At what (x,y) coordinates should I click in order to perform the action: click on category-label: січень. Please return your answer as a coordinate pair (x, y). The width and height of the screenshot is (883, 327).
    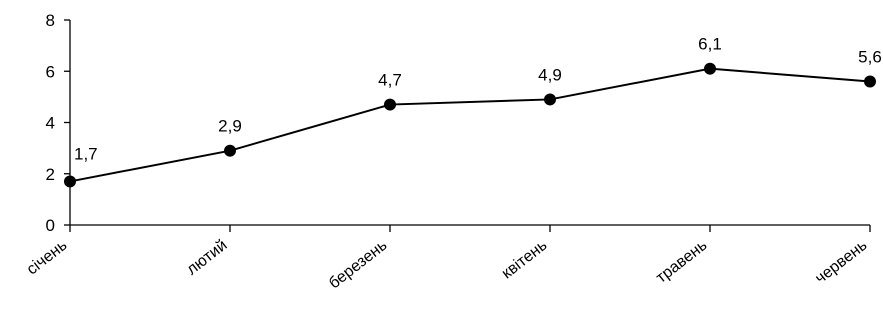
    Looking at the image, I should click on (47, 258).